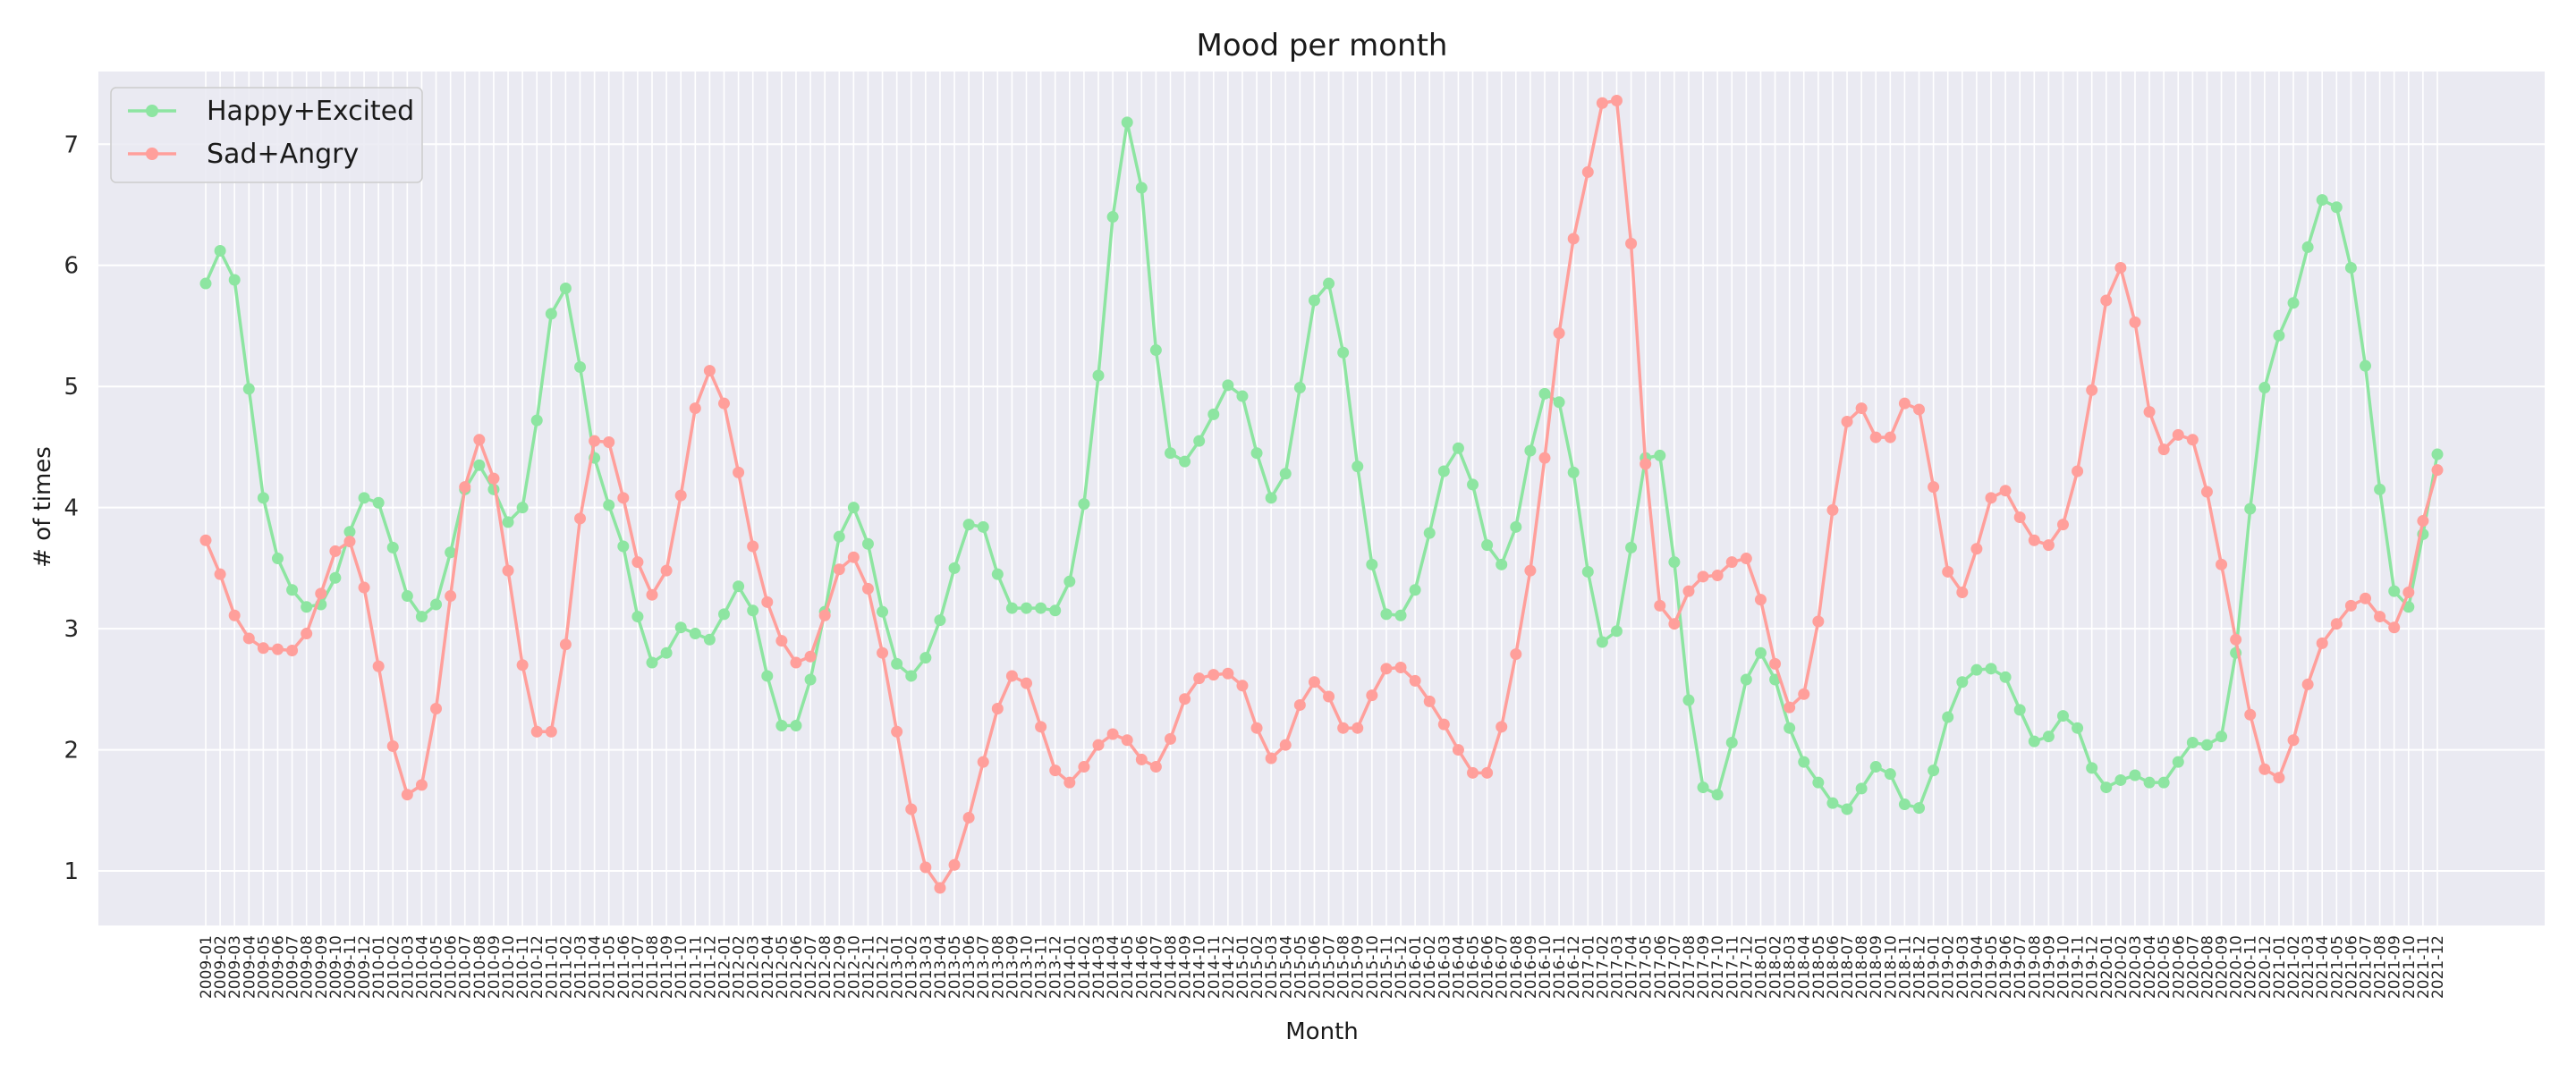 The height and width of the screenshot is (1073, 2576). What do you see at coordinates (1315, 967) in the screenshot?
I see `x-tick-label: 2015-06` at bounding box center [1315, 967].